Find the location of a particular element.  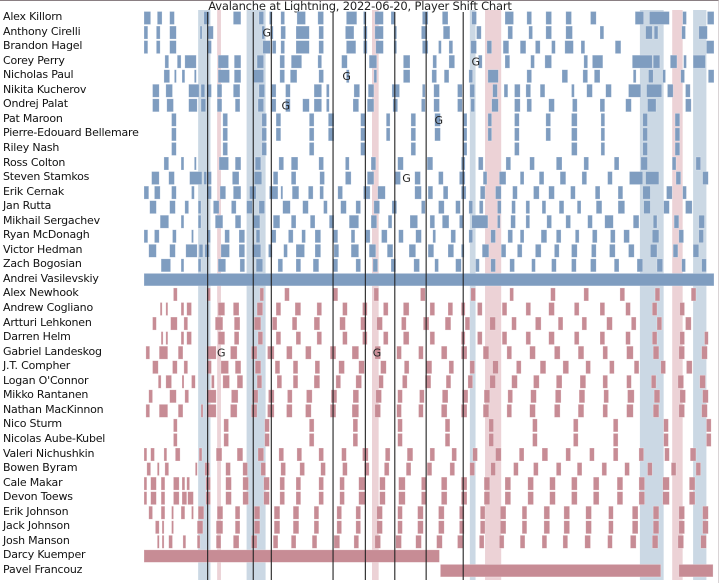

player-name: Pat Maroon is located at coordinates (33, 118).